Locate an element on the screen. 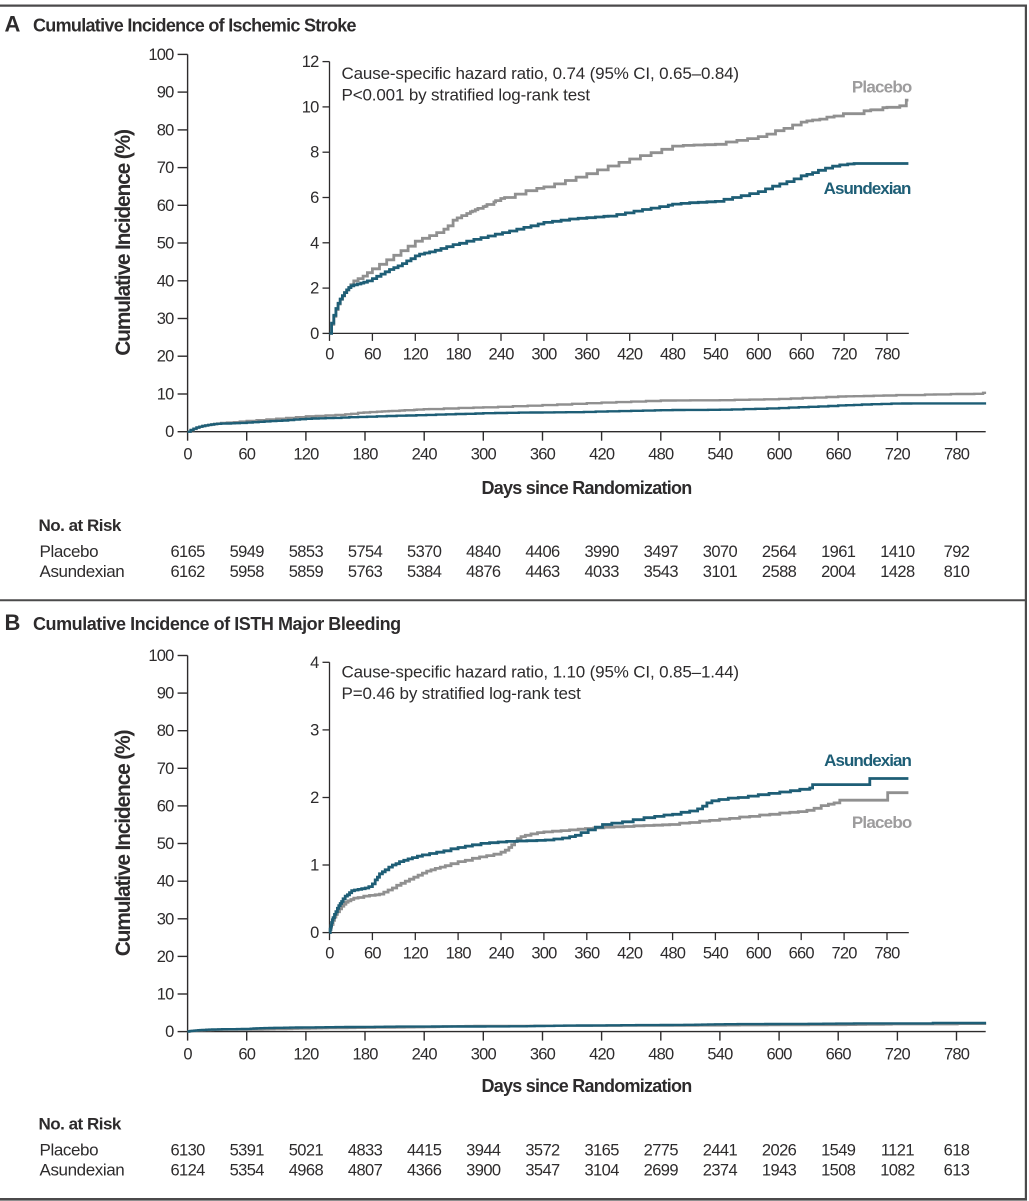 Image resolution: width=1029 pixels, height=1201 pixels. svg-text: 5958 is located at coordinates (247, 572).